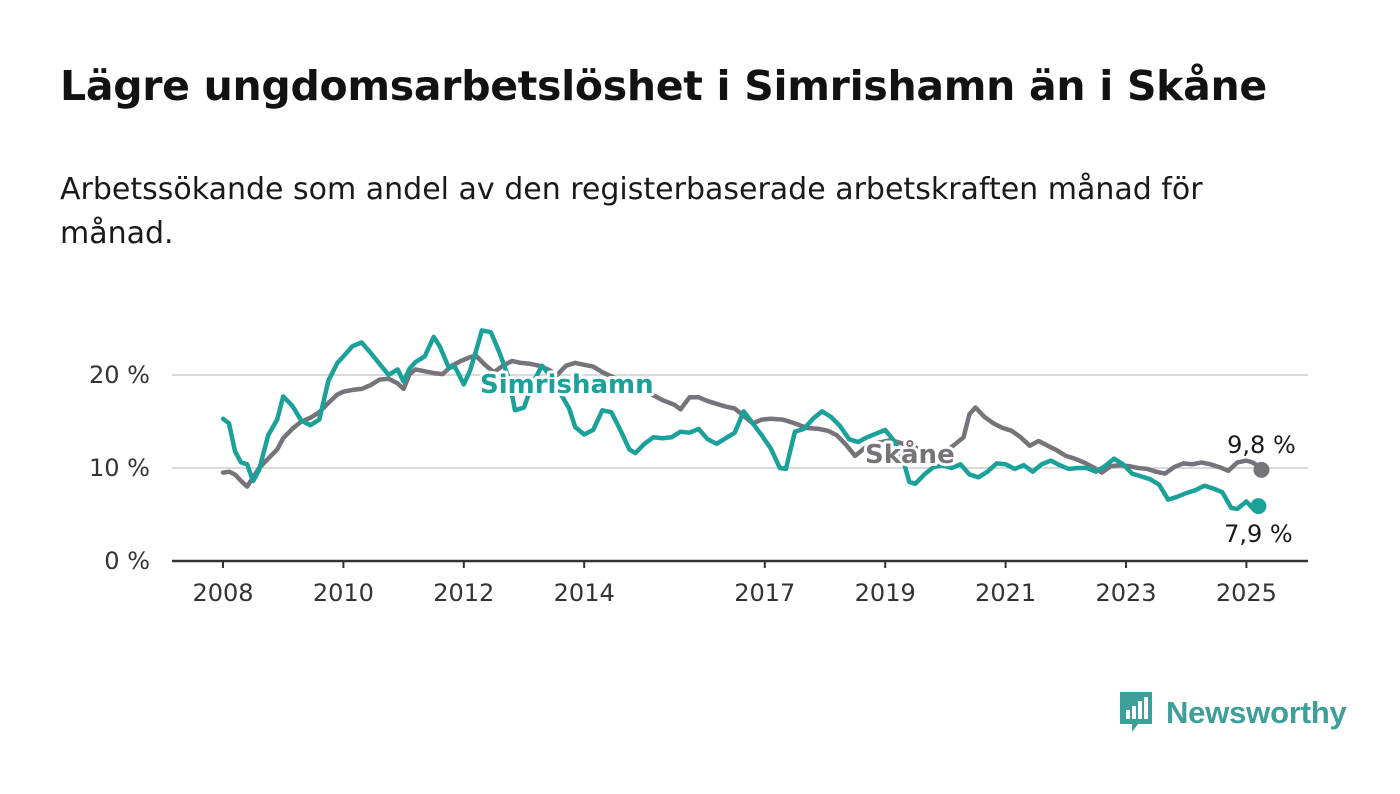  Describe the element at coordinates (1261, 445) in the screenshot. I see `sk-ne-end-value-label: 9,8 %` at that location.